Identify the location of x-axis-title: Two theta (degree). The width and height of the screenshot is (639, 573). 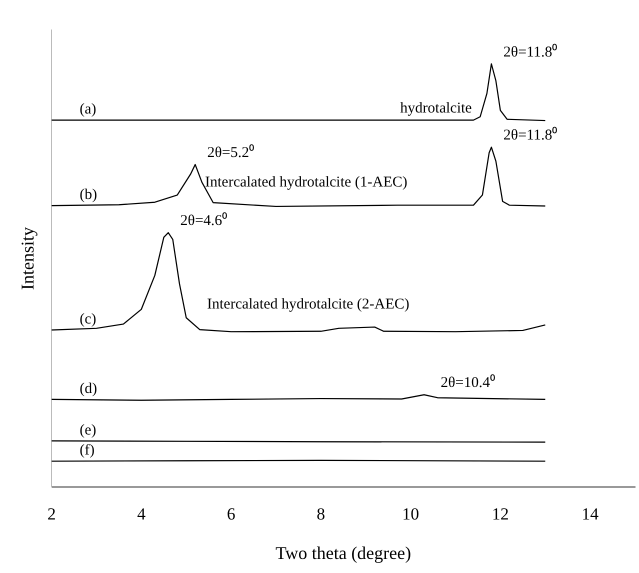
(343, 552).